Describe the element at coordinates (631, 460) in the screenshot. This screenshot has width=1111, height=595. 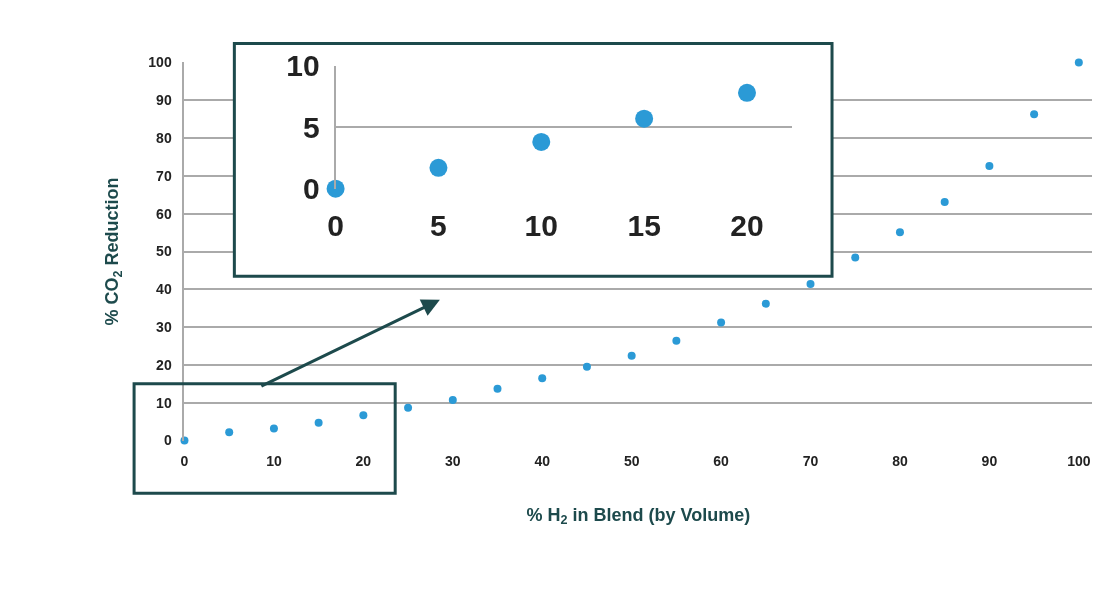
I see `x-tick-label: 50` at that location.